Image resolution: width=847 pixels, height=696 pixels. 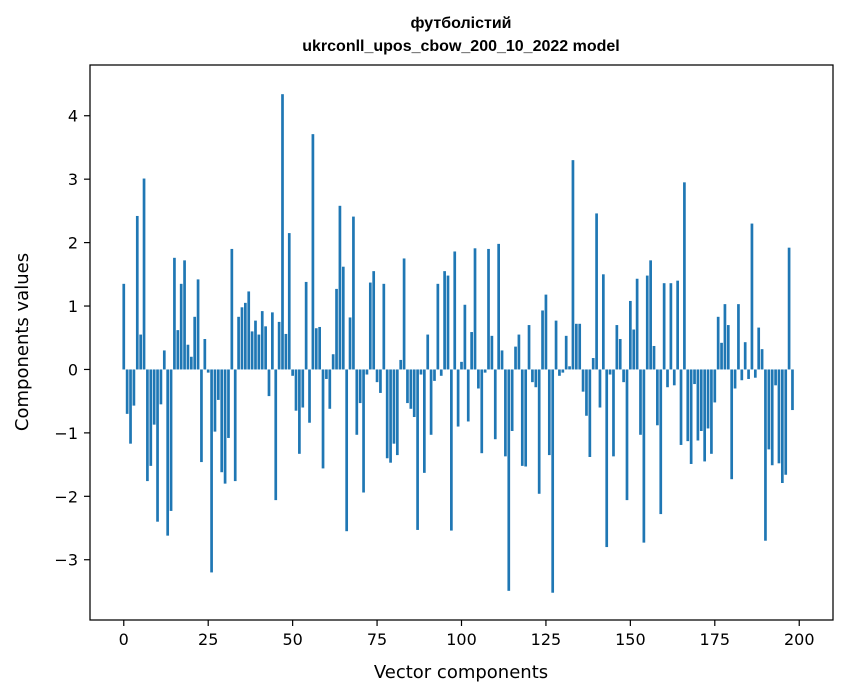 What do you see at coordinates (461, 23) in the screenshot?
I see `chart-title-line1: футболістий` at bounding box center [461, 23].